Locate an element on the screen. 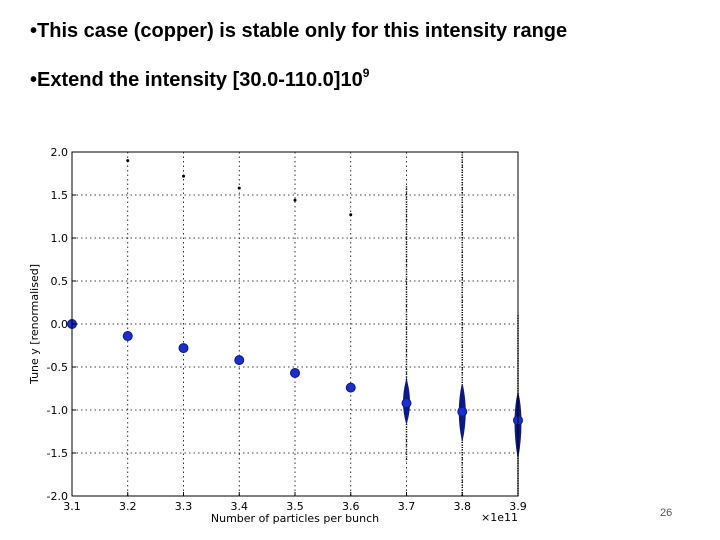 This screenshot has width=720, height=540. y-tick-label: -2.0 is located at coordinates (57, 496).